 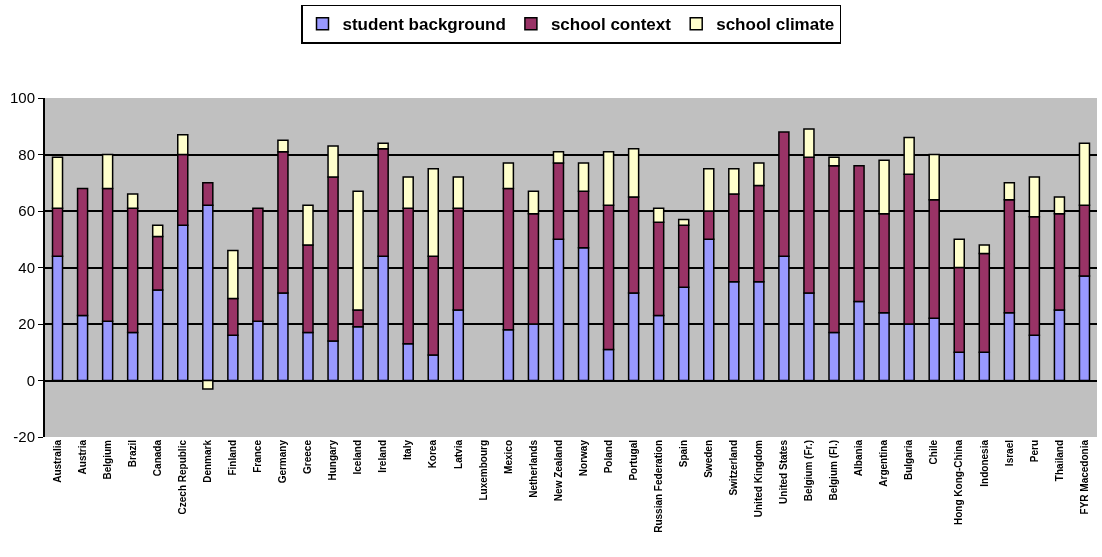 I want to click on x-tick-label: Greece, so click(x=308, y=456).